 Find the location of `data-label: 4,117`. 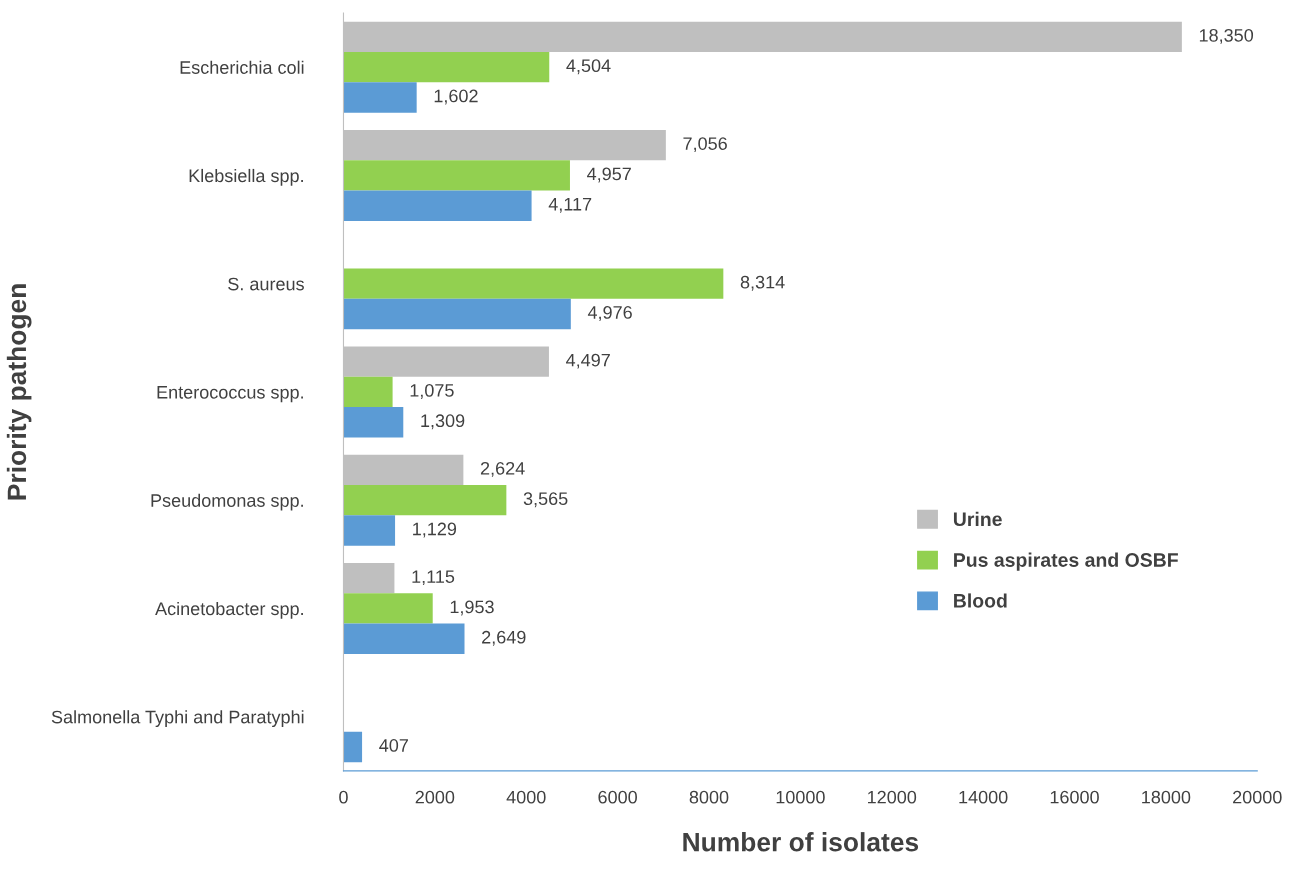

data-label: 4,117 is located at coordinates (570, 205).